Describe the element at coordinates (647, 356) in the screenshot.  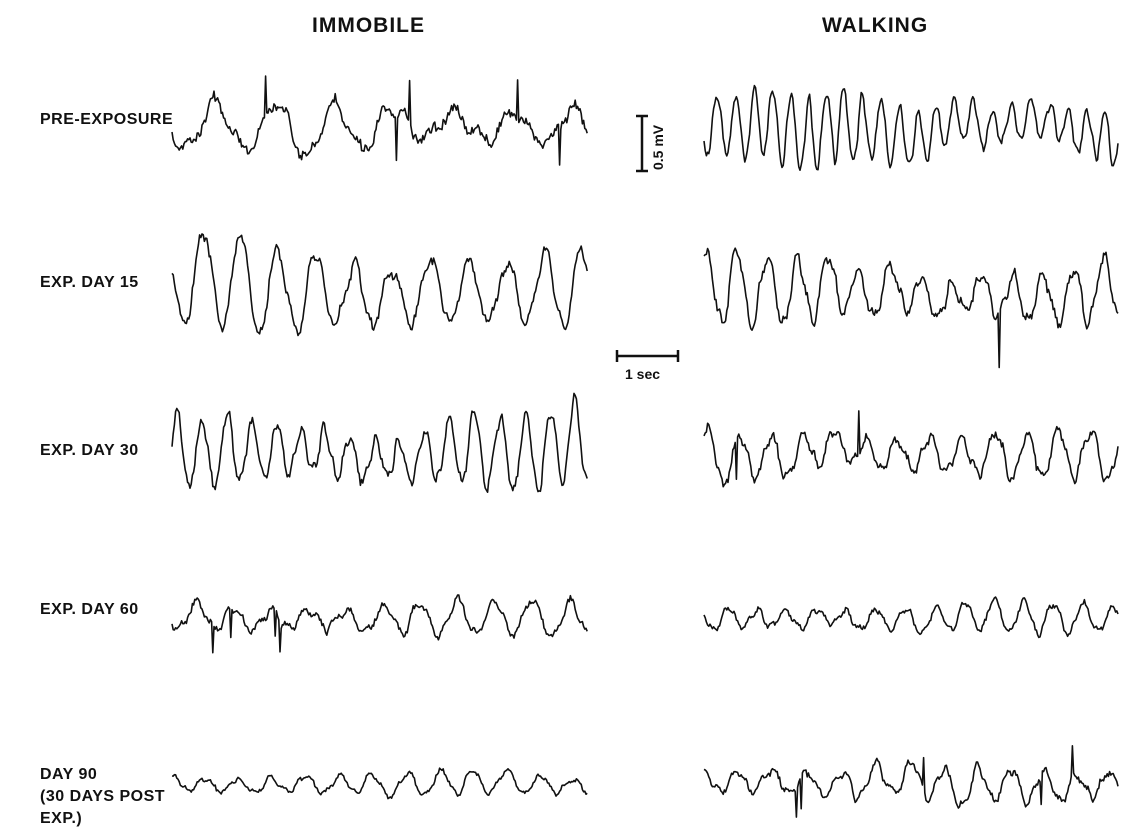
I see `time-scale-bar` at that location.